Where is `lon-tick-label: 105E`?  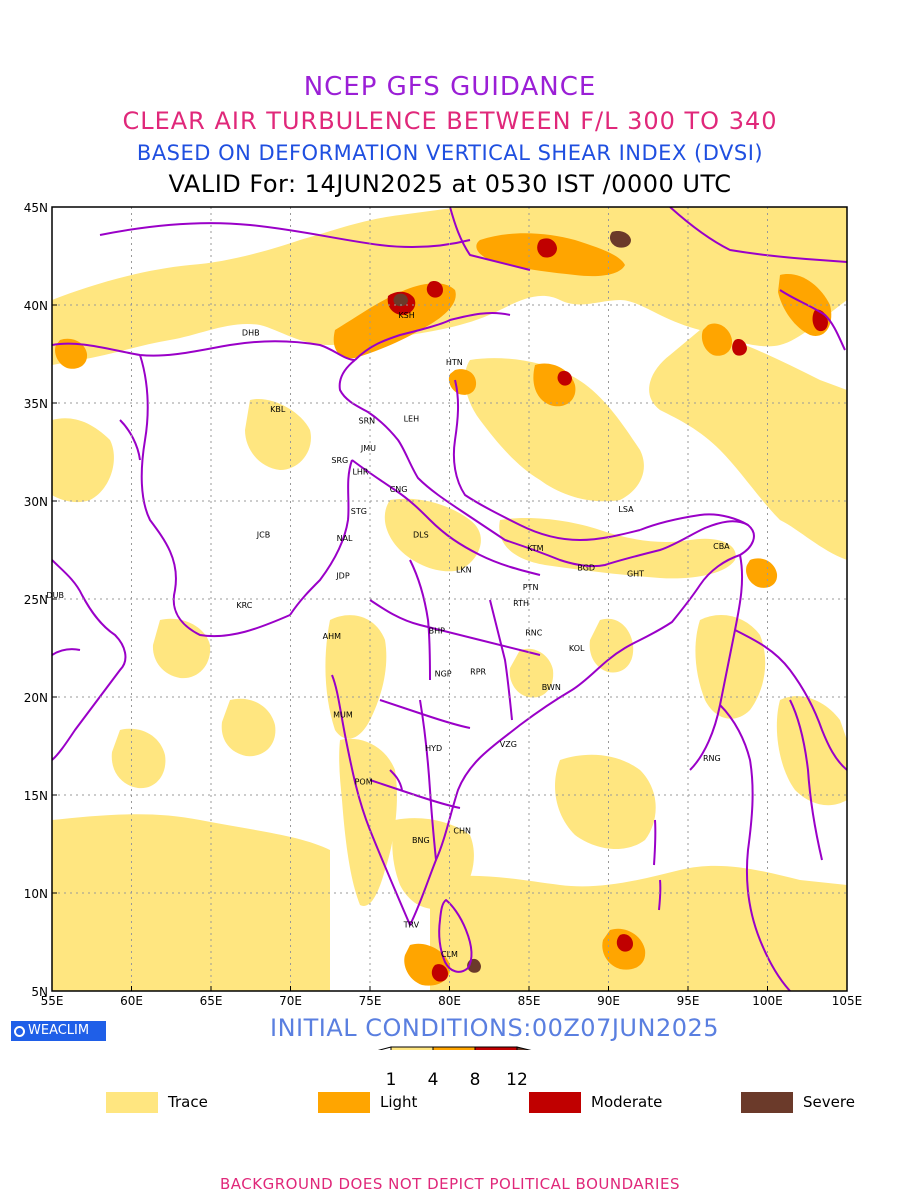
lon-tick-label: 105E is located at coordinates (847, 1001).